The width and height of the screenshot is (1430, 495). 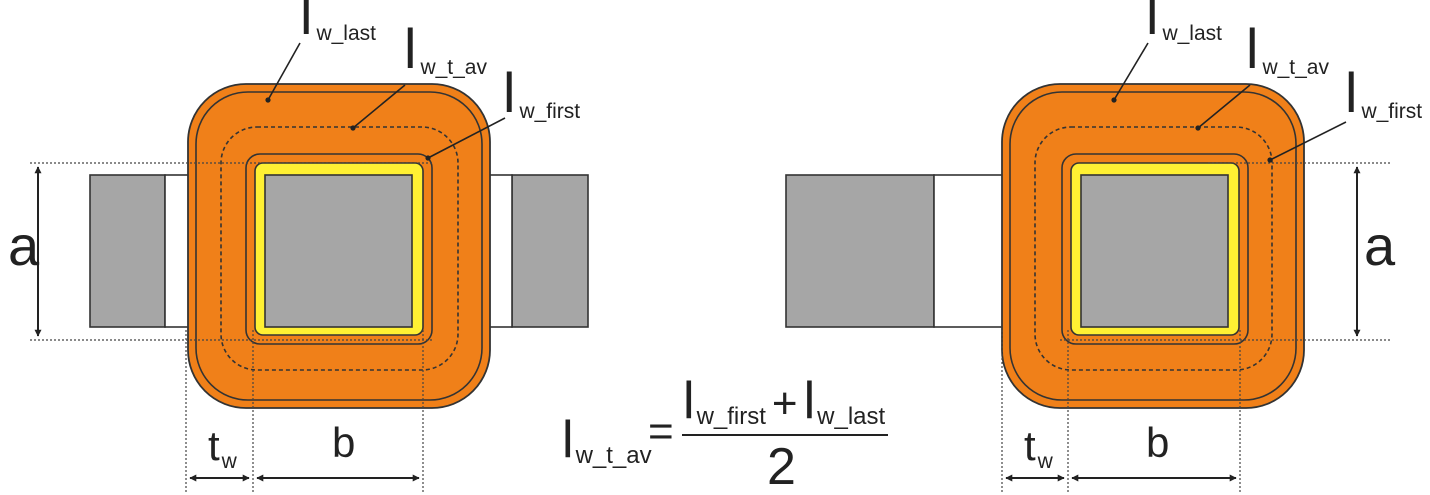 What do you see at coordinates (343, 442) in the screenshot?
I see `left-label-b: b` at bounding box center [343, 442].